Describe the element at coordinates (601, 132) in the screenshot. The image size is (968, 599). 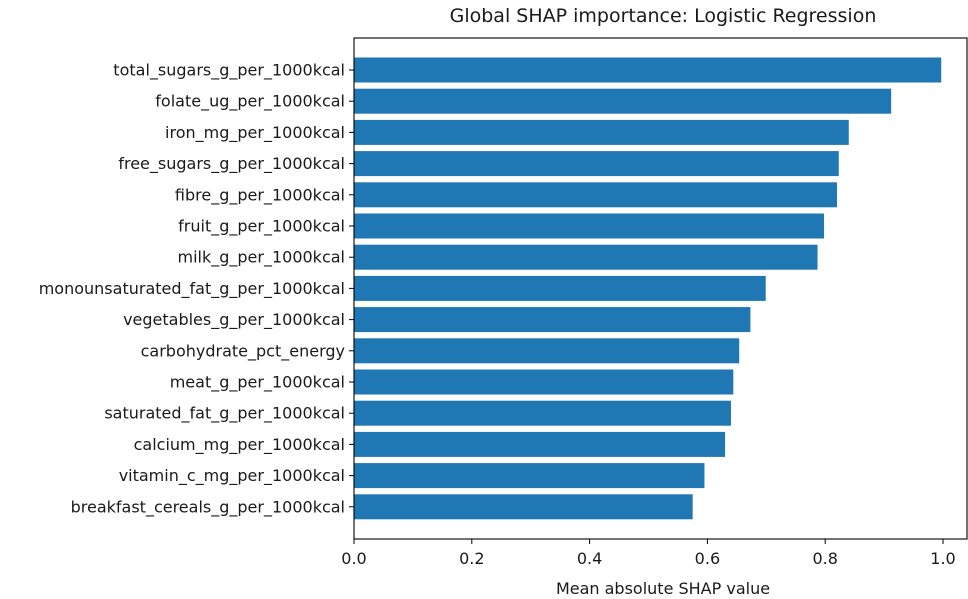
I see `bar-iron-mg-per-1000kcal` at that location.